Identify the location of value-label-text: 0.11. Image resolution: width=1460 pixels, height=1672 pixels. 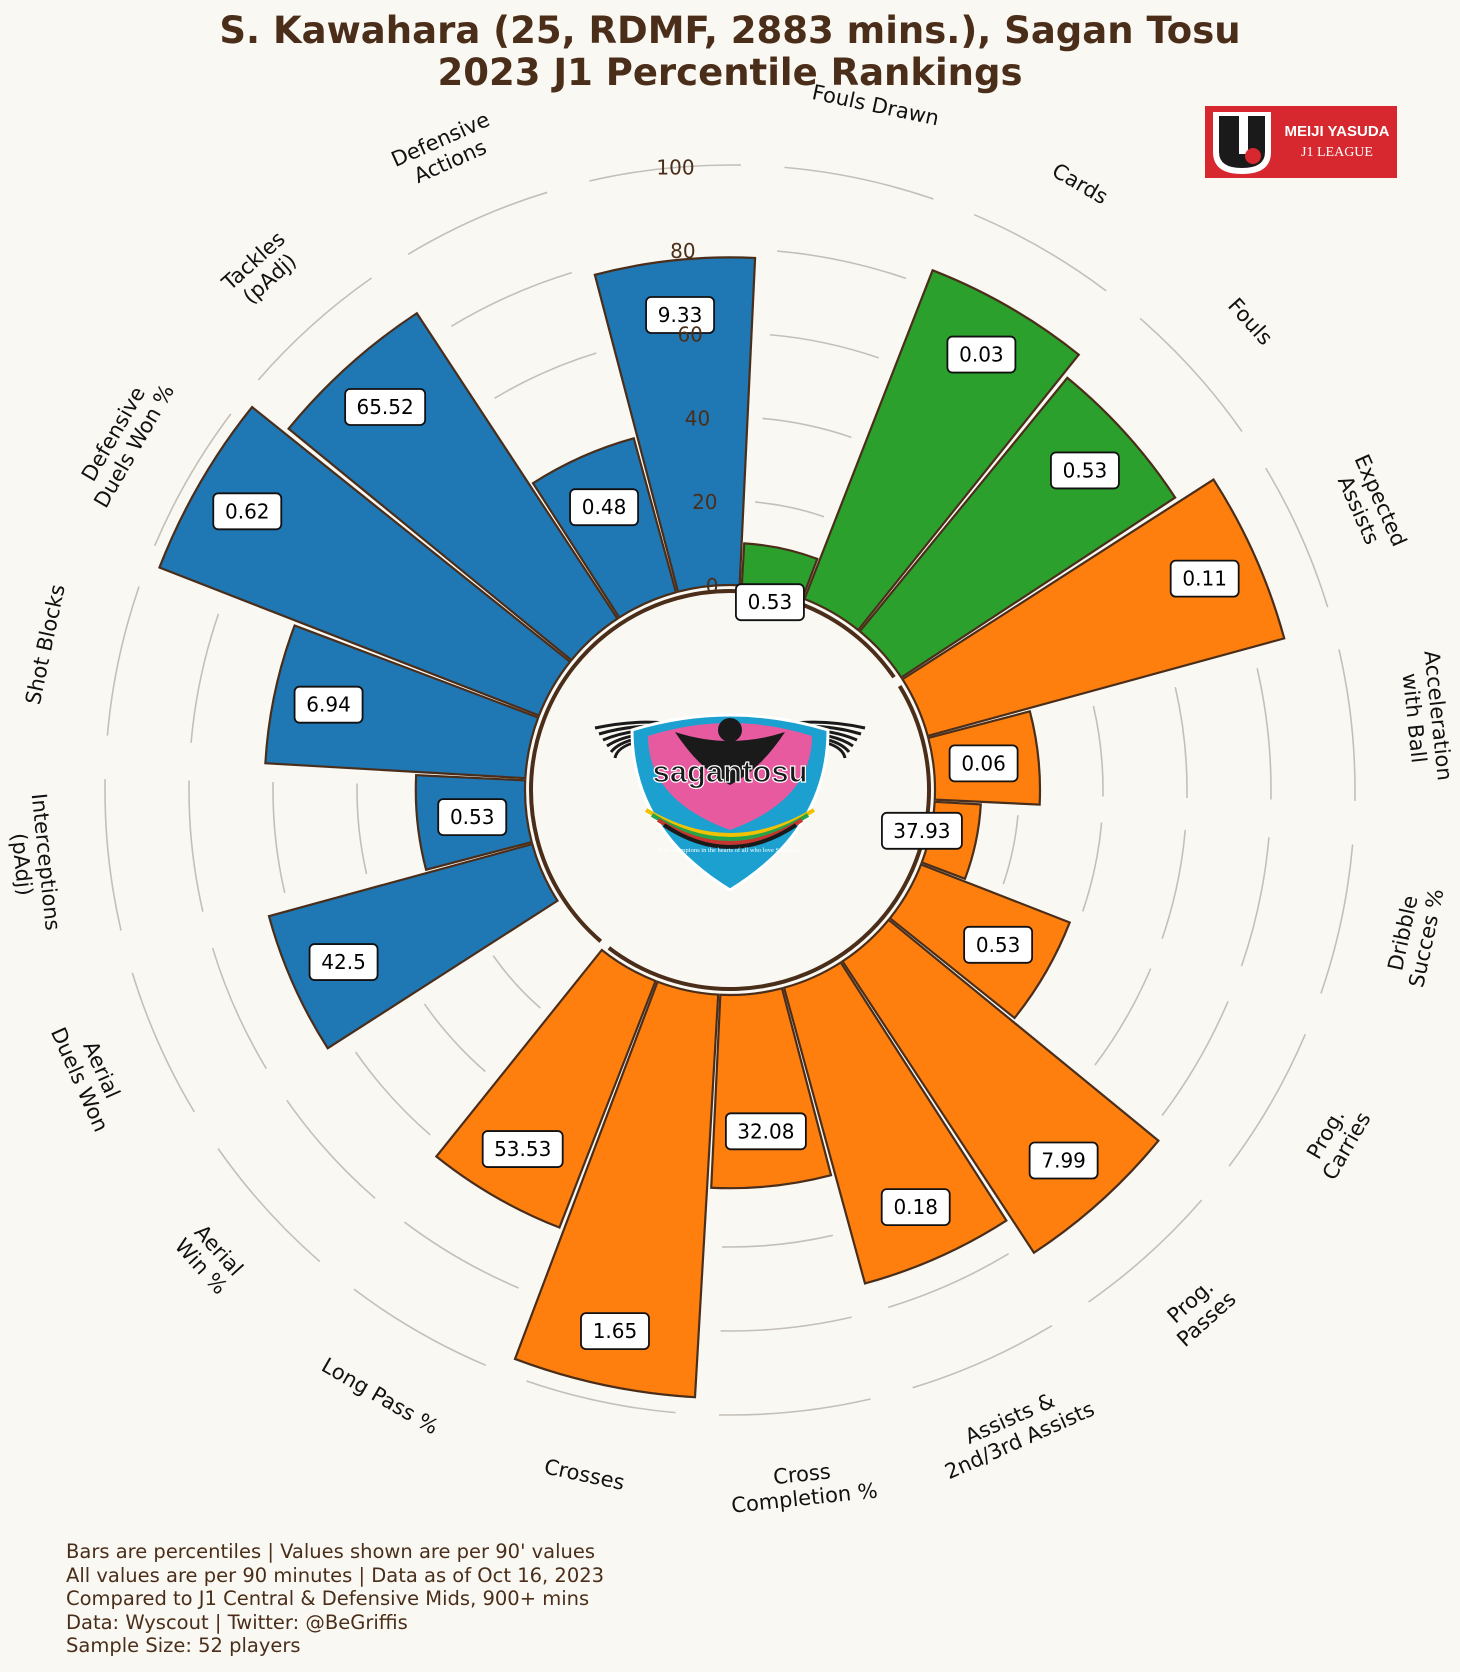
(1204, 579).